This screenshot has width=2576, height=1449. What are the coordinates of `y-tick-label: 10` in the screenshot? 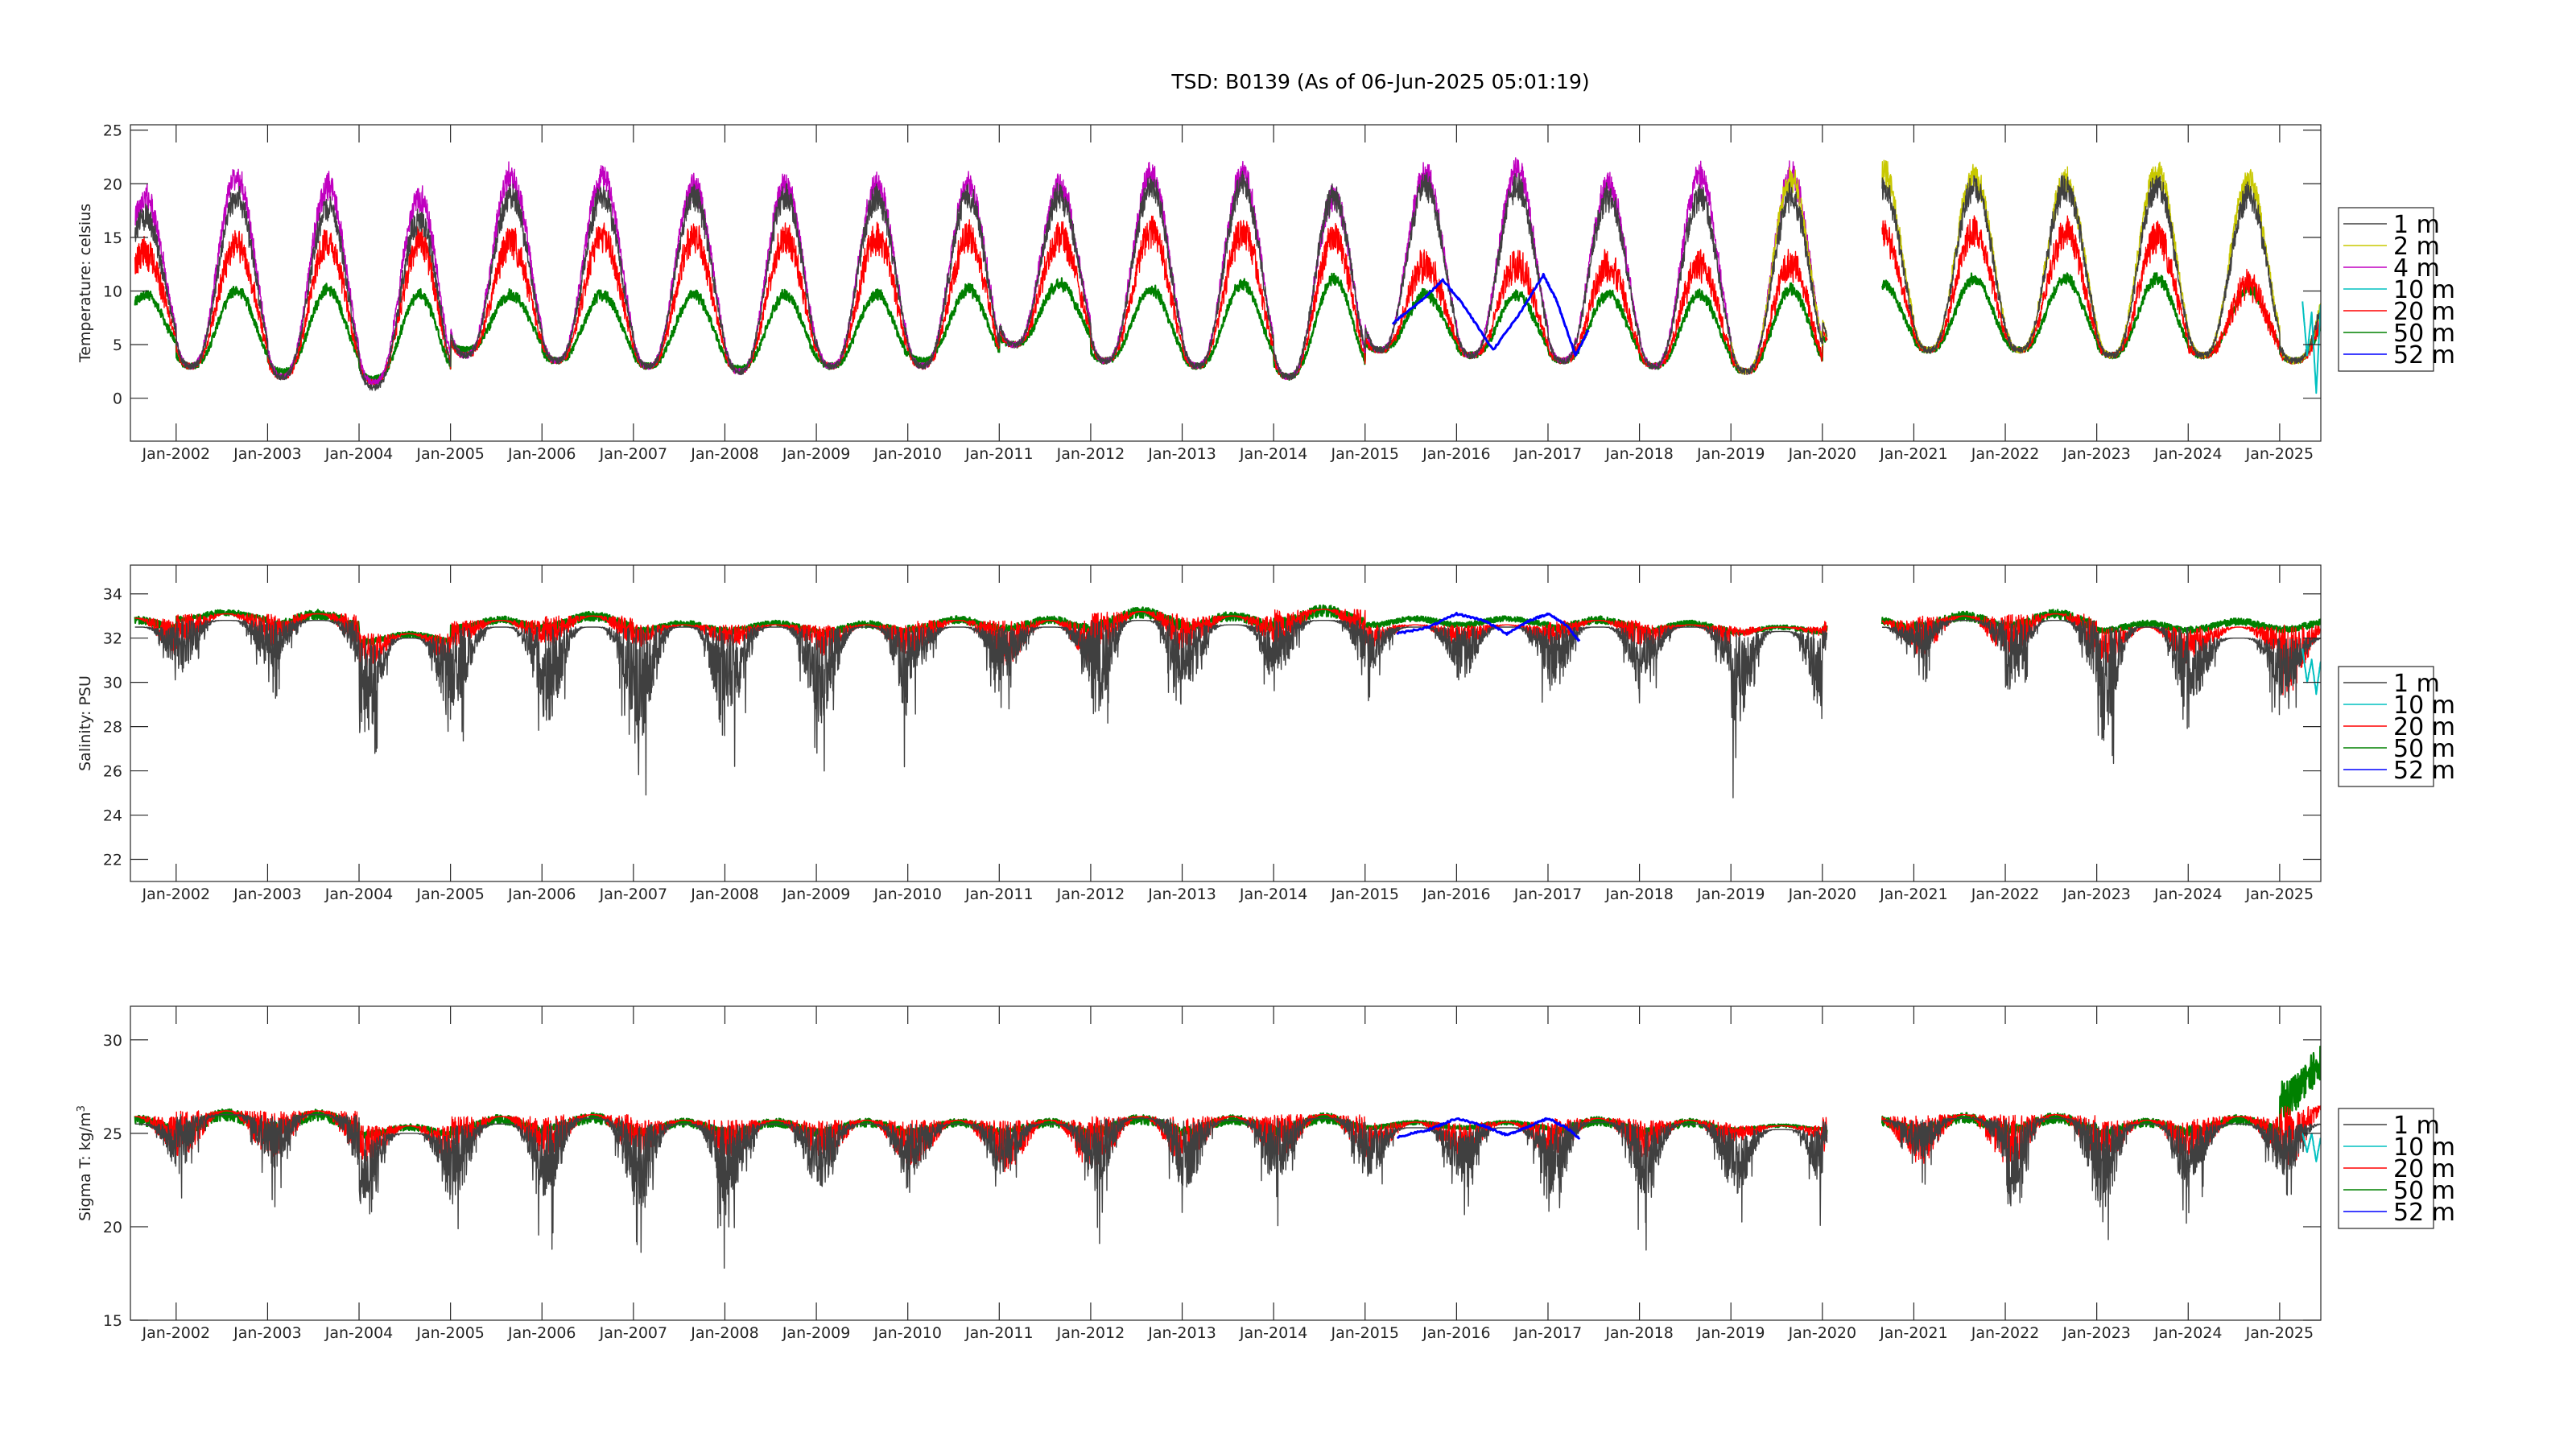 It's located at (112, 291).